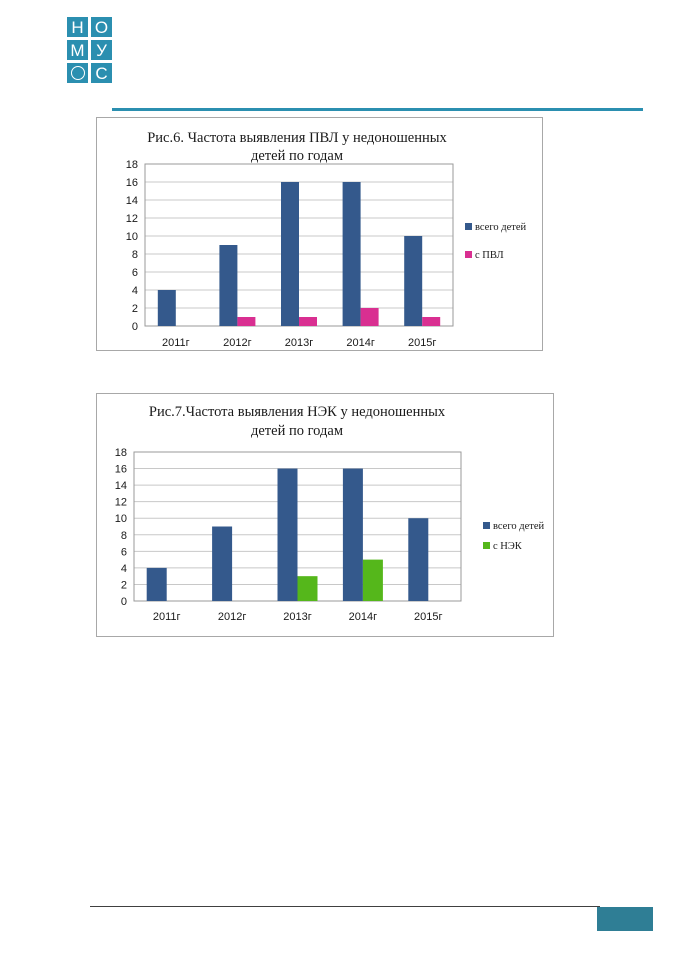  What do you see at coordinates (345, 906) in the screenshot?
I see `footer-rule` at bounding box center [345, 906].